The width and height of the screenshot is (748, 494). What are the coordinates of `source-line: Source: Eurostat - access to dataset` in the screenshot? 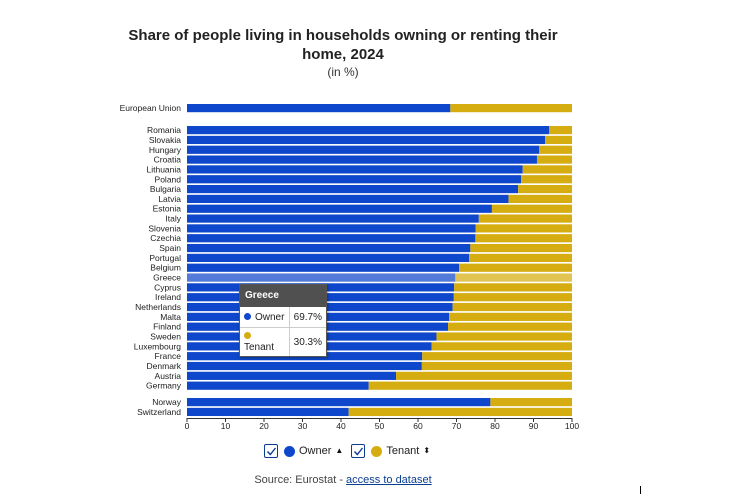 It's located at (343, 480).